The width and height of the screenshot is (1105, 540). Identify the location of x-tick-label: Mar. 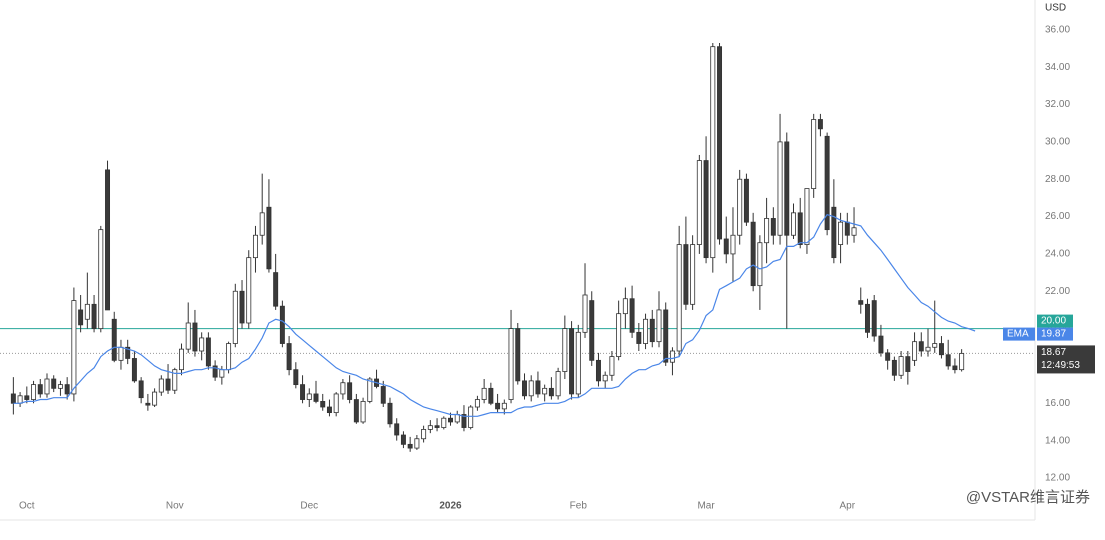
(706, 506).